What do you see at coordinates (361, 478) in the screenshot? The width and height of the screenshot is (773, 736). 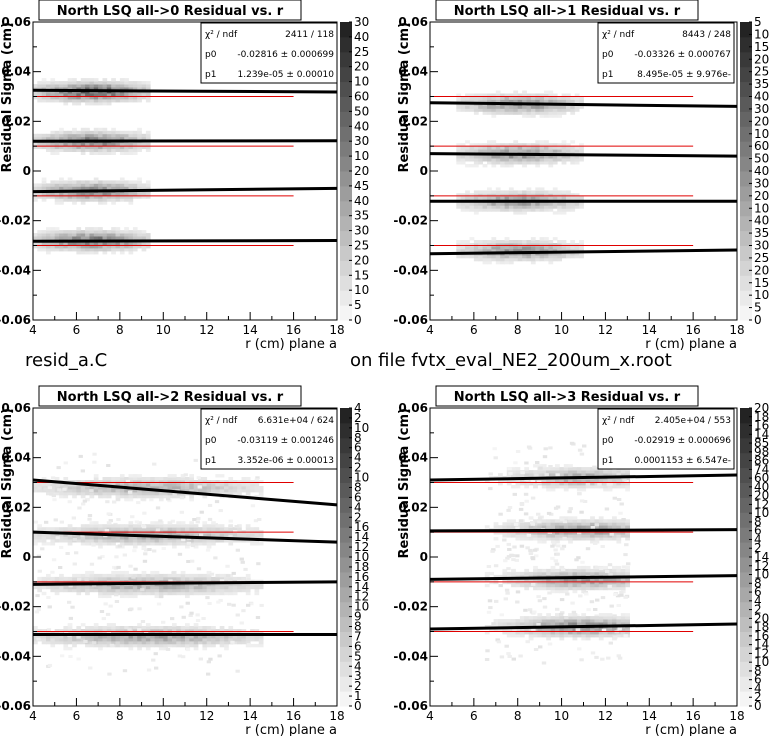 I see `palette-tick-label: 10` at bounding box center [361, 478].